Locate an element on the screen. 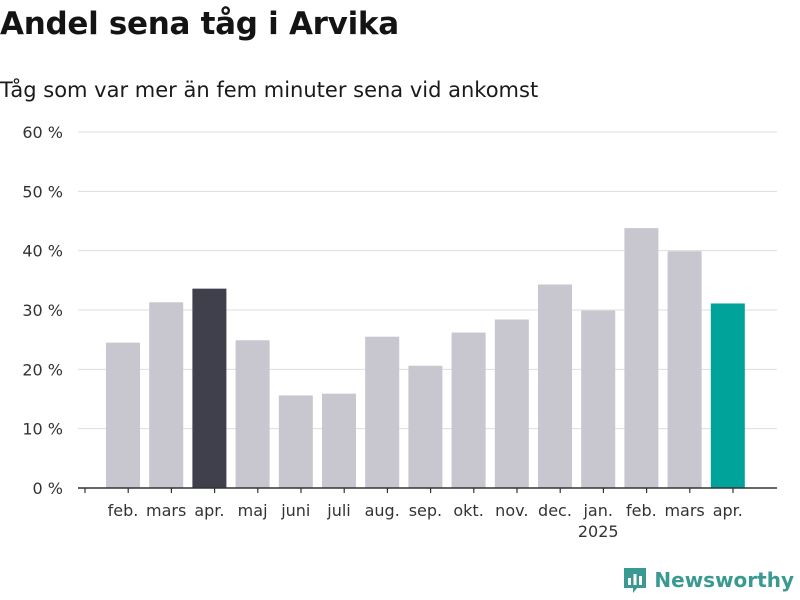 This screenshot has width=800, height=600. y-tick-label: 30 % is located at coordinates (42, 310).